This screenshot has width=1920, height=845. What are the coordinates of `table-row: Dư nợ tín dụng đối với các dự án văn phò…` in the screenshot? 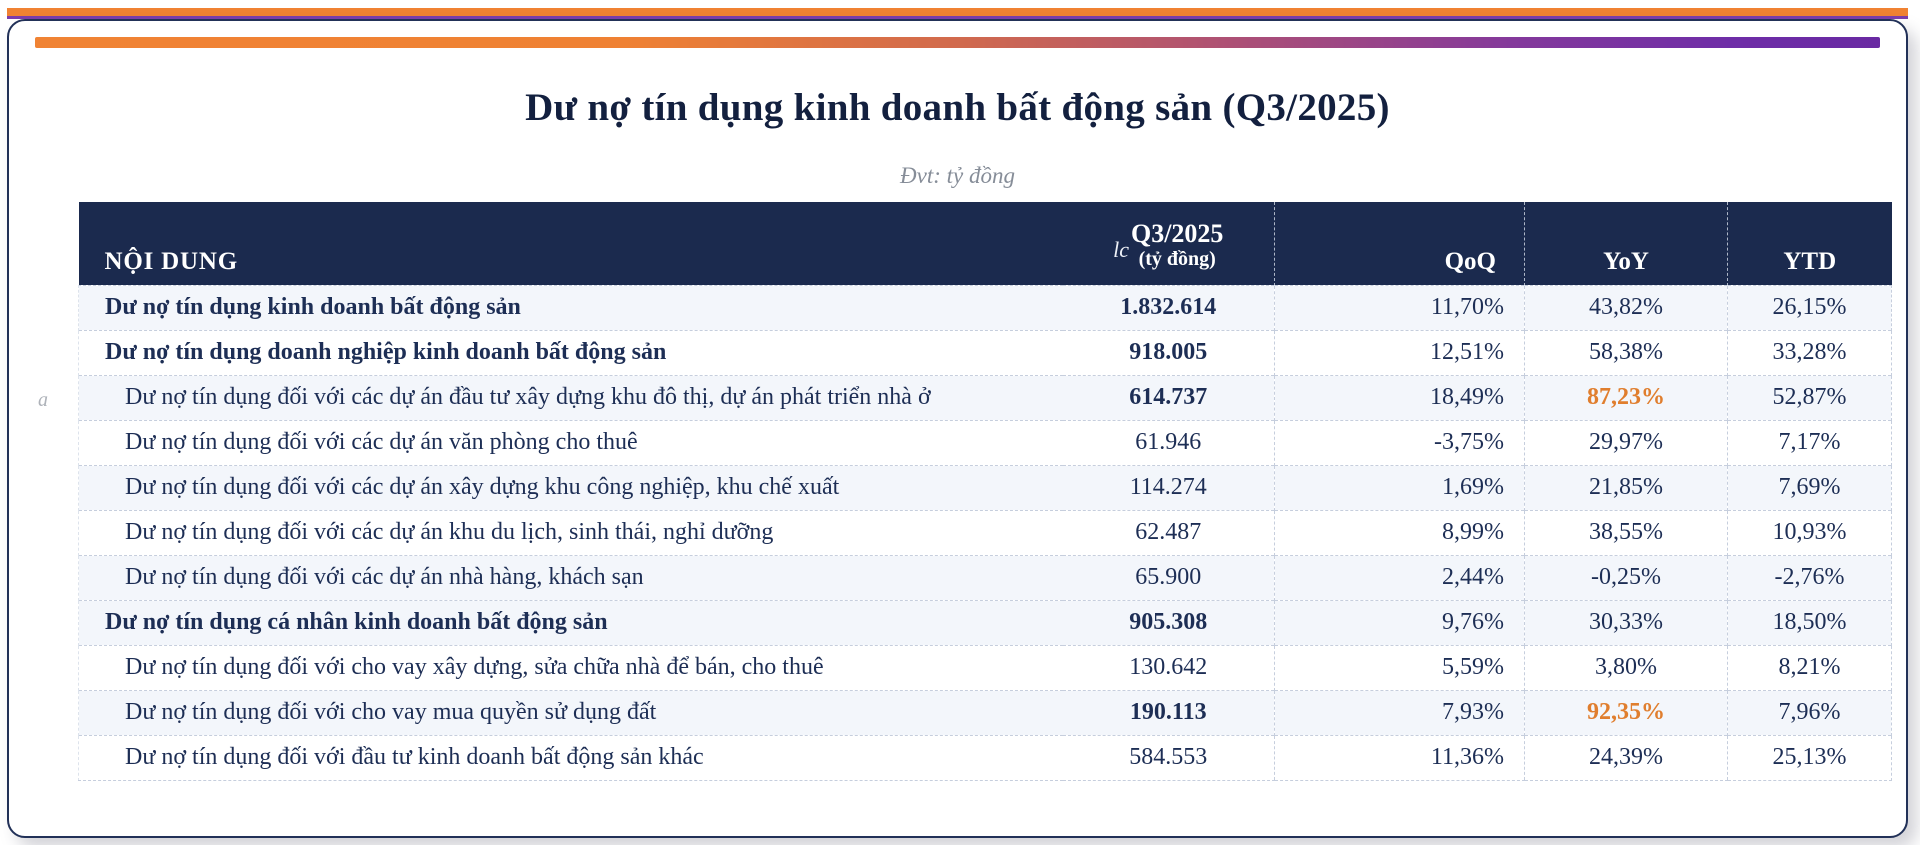 It's located at (985, 442).